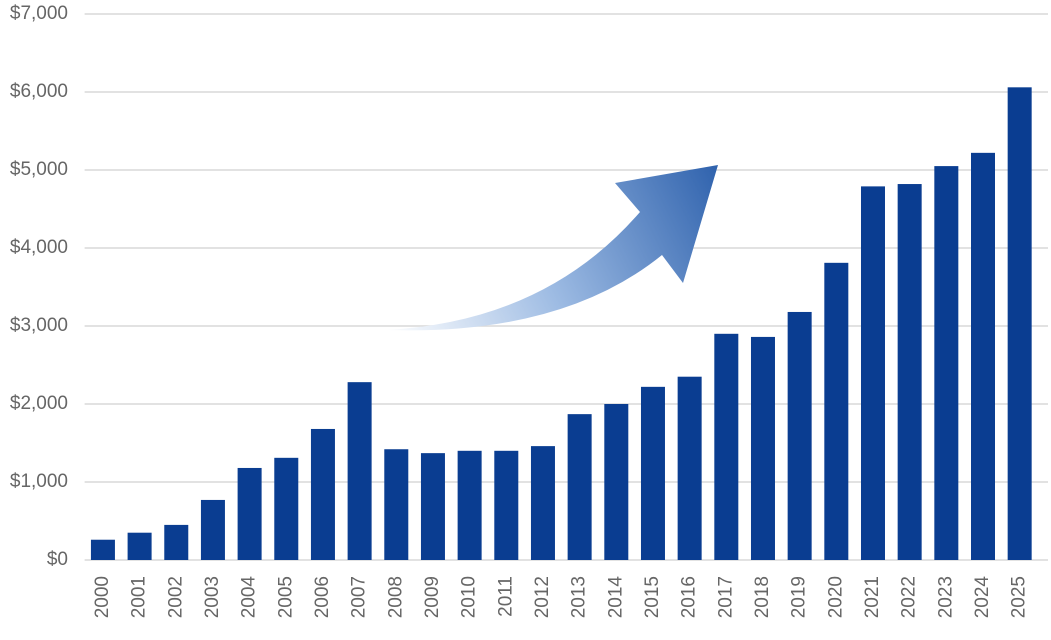 This screenshot has height=640, width=1051. Describe the element at coordinates (39, 169) in the screenshot. I see `y-tick-label: $5,000` at that location.